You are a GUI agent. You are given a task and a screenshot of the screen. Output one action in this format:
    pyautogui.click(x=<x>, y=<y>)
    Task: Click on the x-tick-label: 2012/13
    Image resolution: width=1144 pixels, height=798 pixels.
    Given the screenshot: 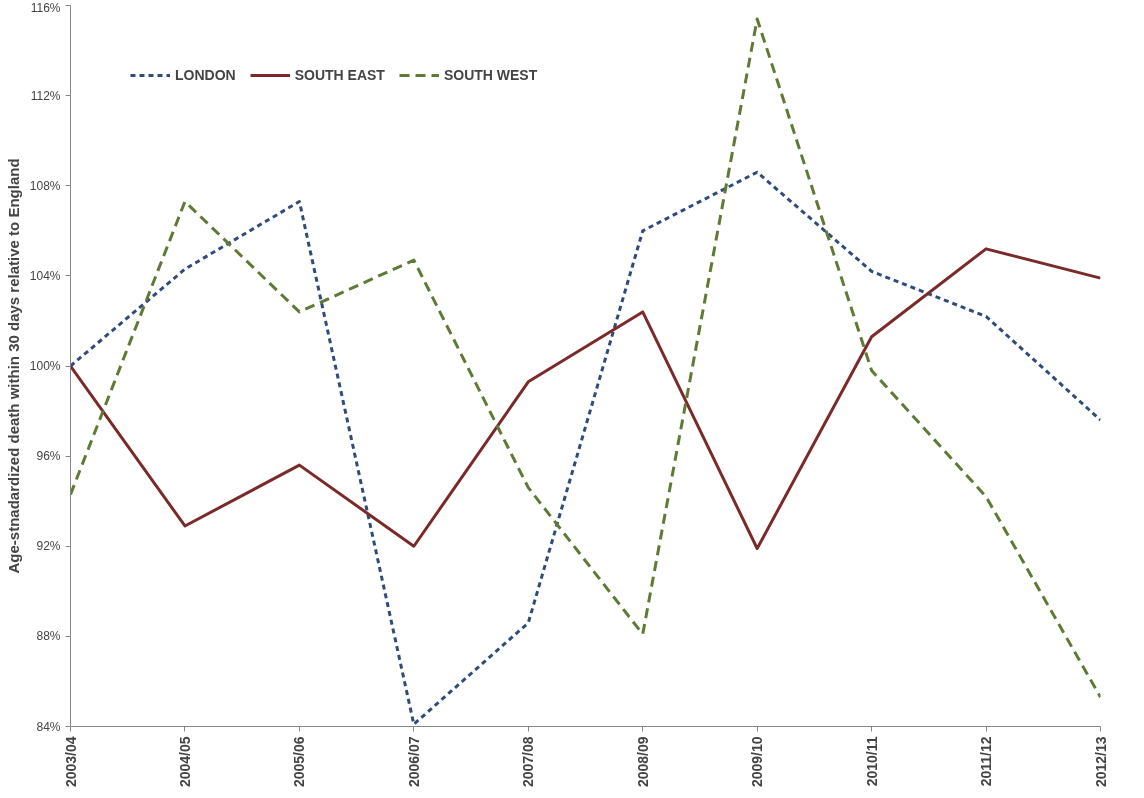 What is the action you would take?
    pyautogui.click(x=1100, y=762)
    